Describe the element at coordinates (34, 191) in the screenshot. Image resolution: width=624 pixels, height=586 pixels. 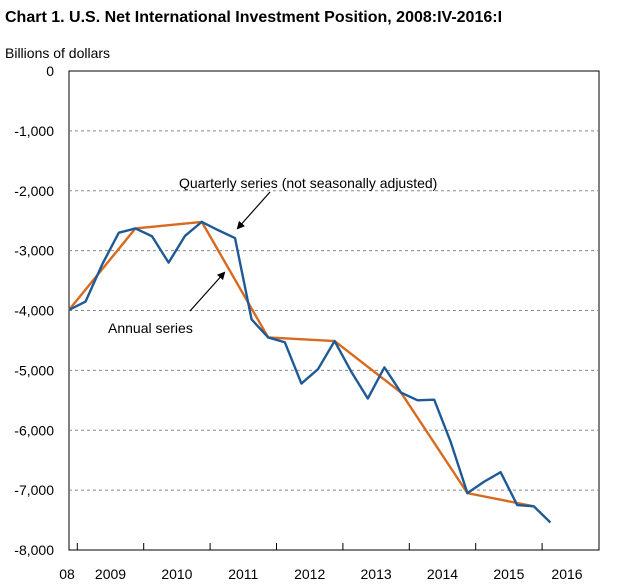
I see `y-tick-label: -2,000` at that location.